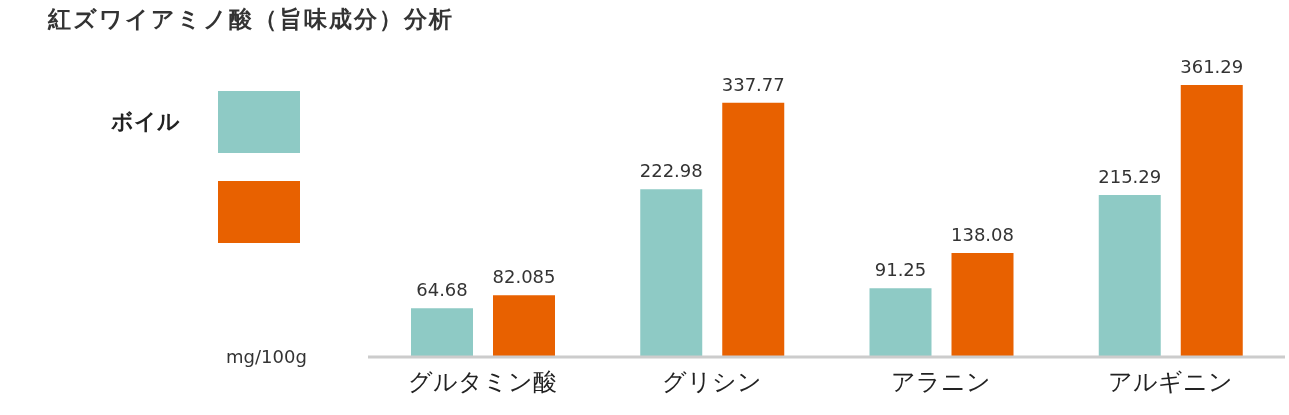  What do you see at coordinates (483, 382) in the screenshot?
I see `x-tick-label: グルタミン酸` at bounding box center [483, 382].